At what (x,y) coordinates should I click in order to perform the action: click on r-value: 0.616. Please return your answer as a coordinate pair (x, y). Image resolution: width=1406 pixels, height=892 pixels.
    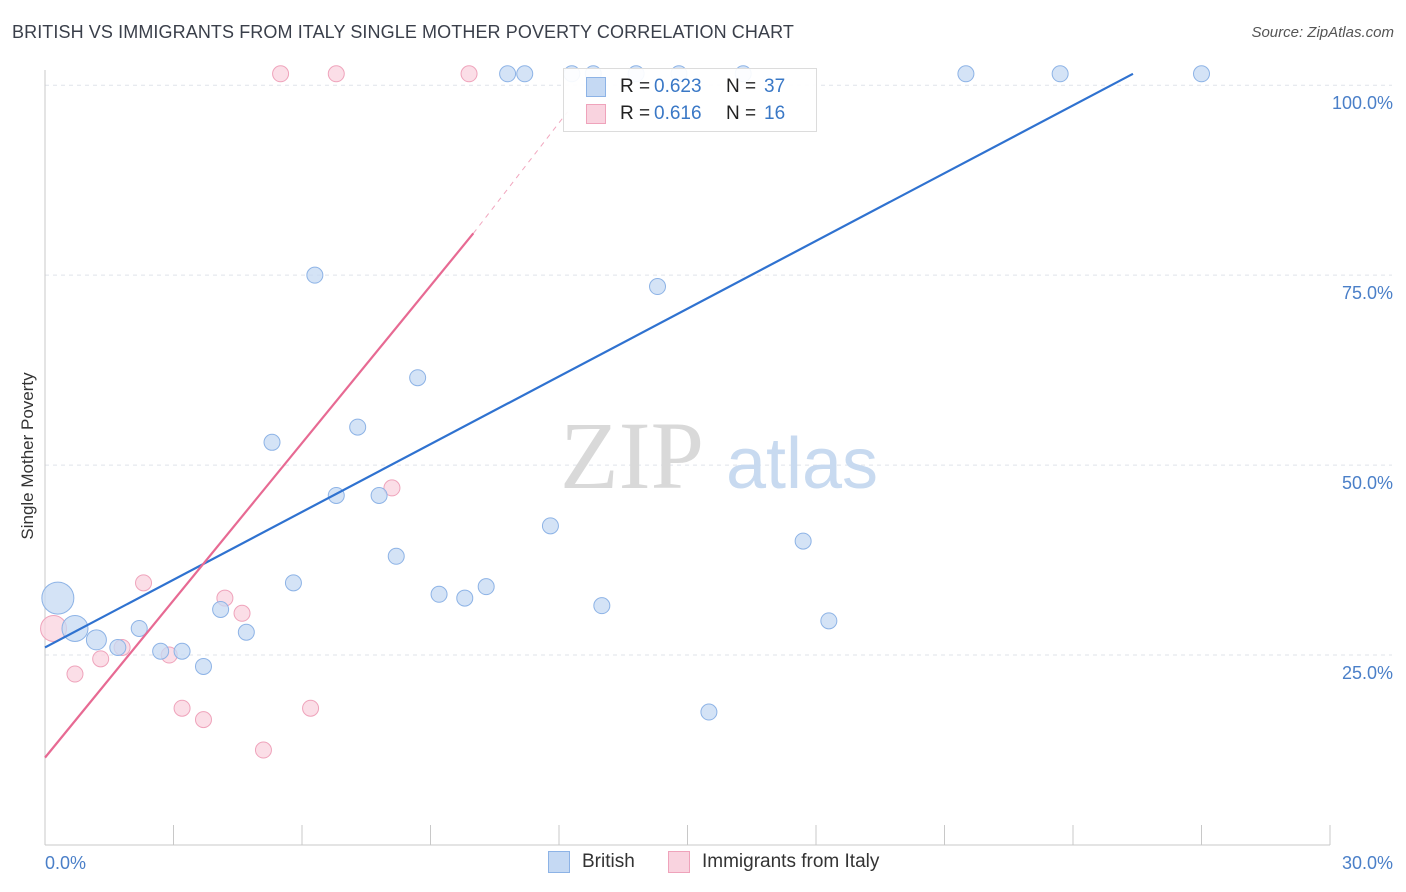
    Looking at the image, I should click on (678, 113).